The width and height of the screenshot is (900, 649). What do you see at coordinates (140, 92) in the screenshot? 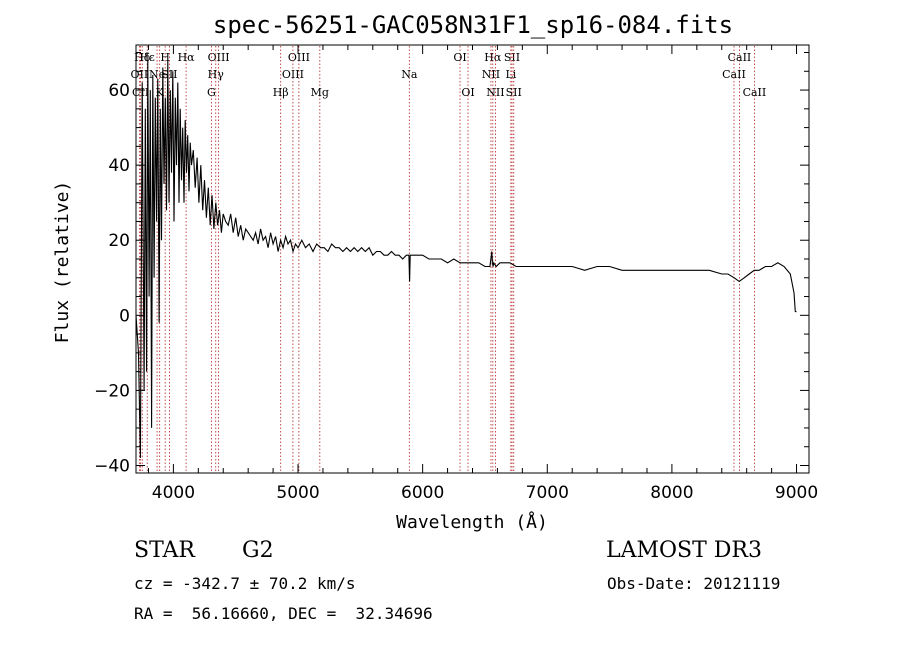
I see `line-label: CII` at bounding box center [140, 92].